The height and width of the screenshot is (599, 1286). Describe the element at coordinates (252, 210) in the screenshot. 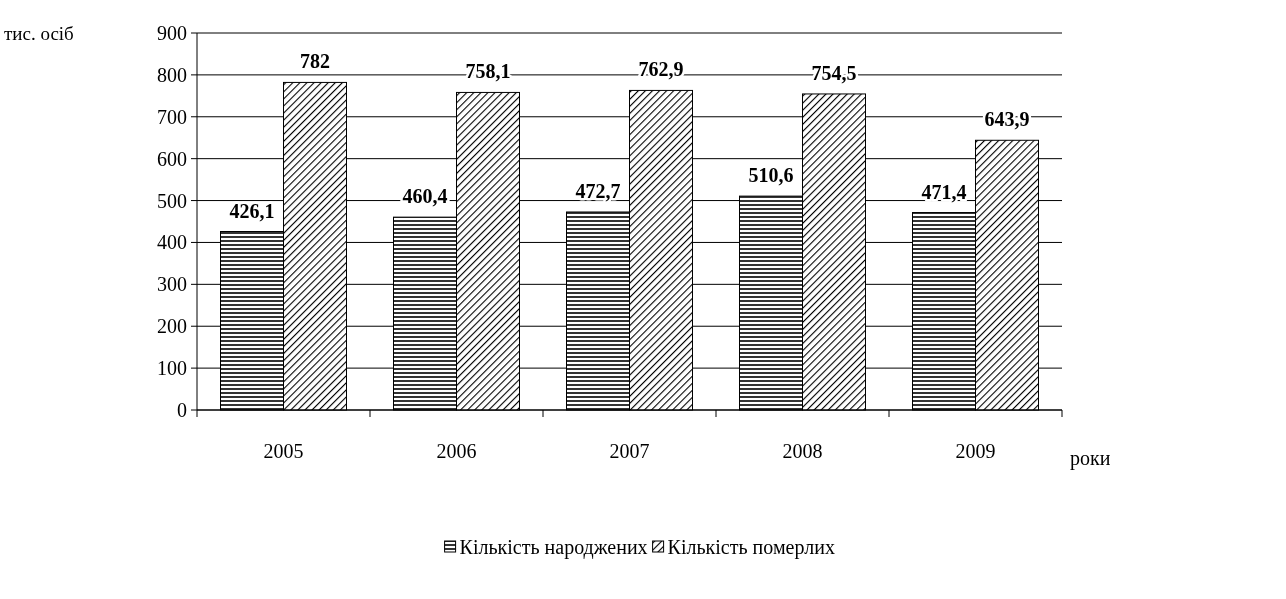

I see `data-label: 426,1` at that location.